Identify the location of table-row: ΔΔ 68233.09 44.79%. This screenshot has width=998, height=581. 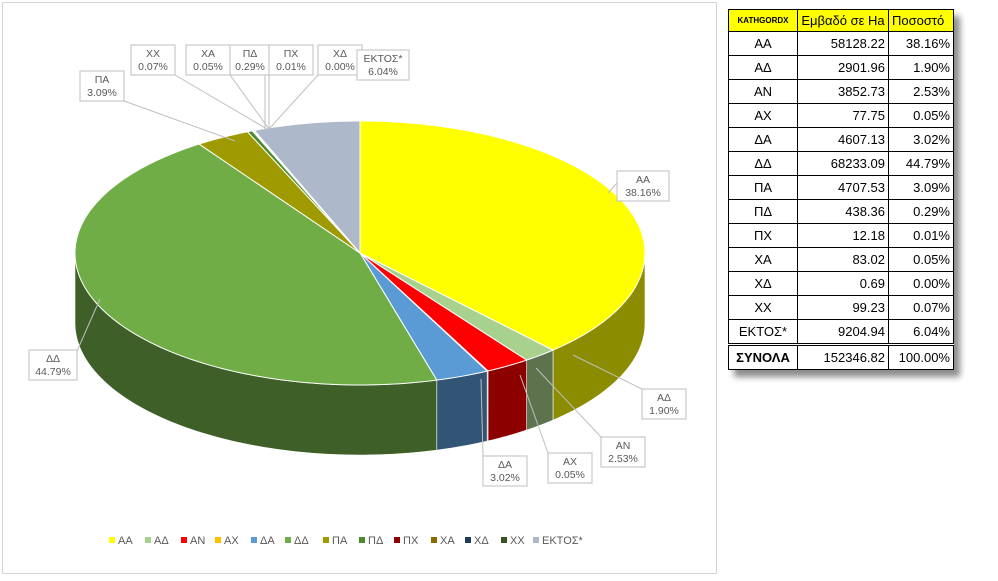
(841, 163).